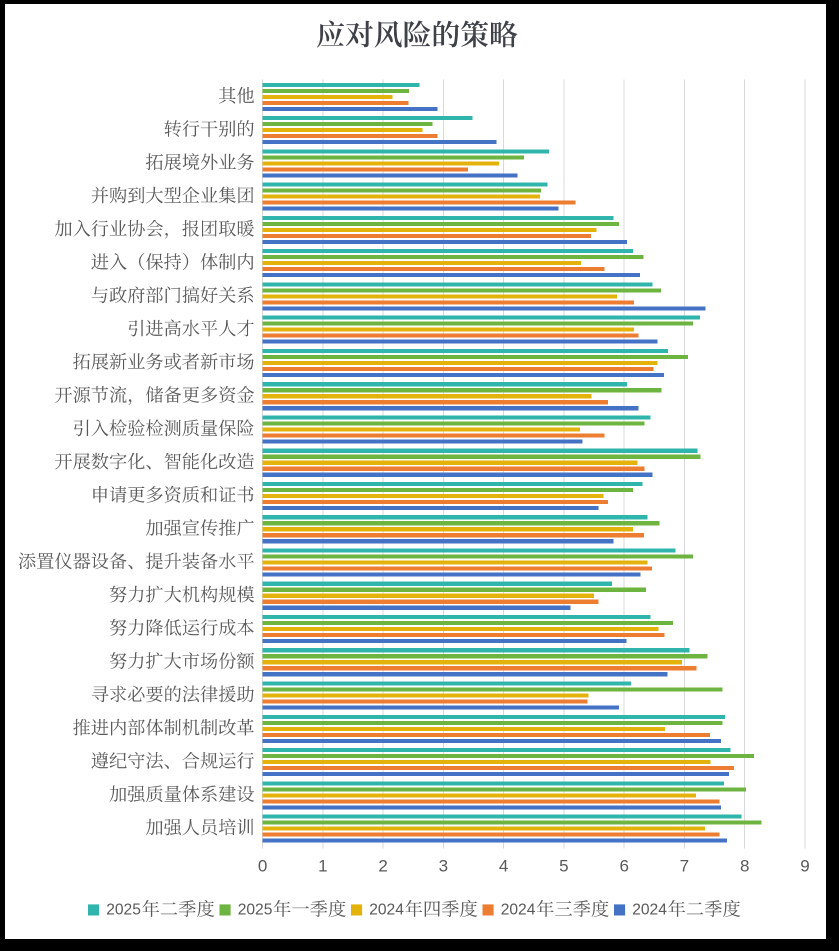 Image resolution: width=839 pixels, height=951 pixels. What do you see at coordinates (503, 866) in the screenshot?
I see `svg-text: 4` at bounding box center [503, 866].